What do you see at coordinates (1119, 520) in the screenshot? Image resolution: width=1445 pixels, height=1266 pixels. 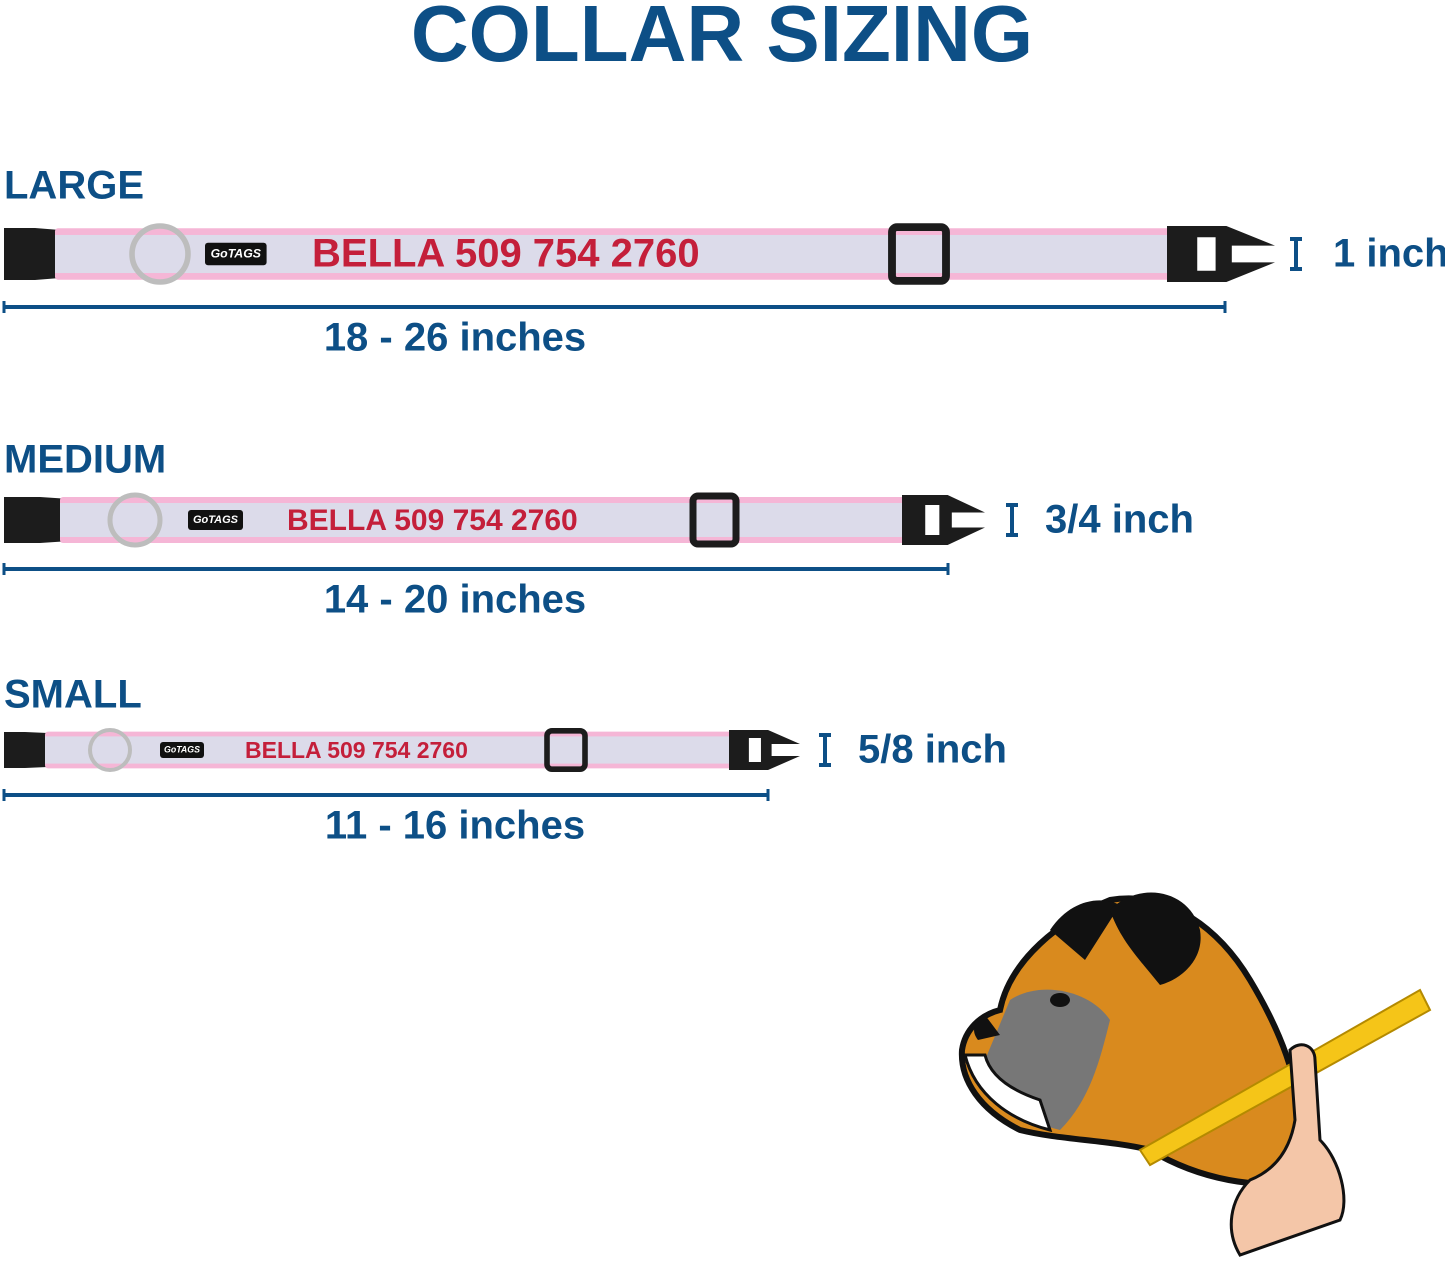 I see `width-label: 3/4 inch` at bounding box center [1119, 520].